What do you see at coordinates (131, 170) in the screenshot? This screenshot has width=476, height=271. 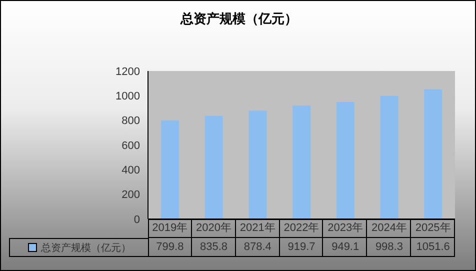 I see `y-tick-label: 400` at bounding box center [131, 170].